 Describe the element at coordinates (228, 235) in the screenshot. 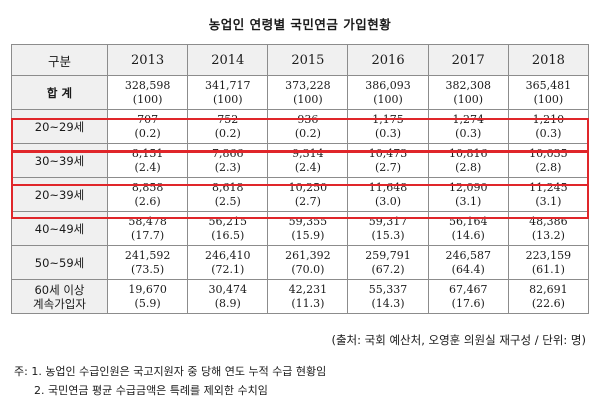

I see `cell-percent: (16.5)` at that location.